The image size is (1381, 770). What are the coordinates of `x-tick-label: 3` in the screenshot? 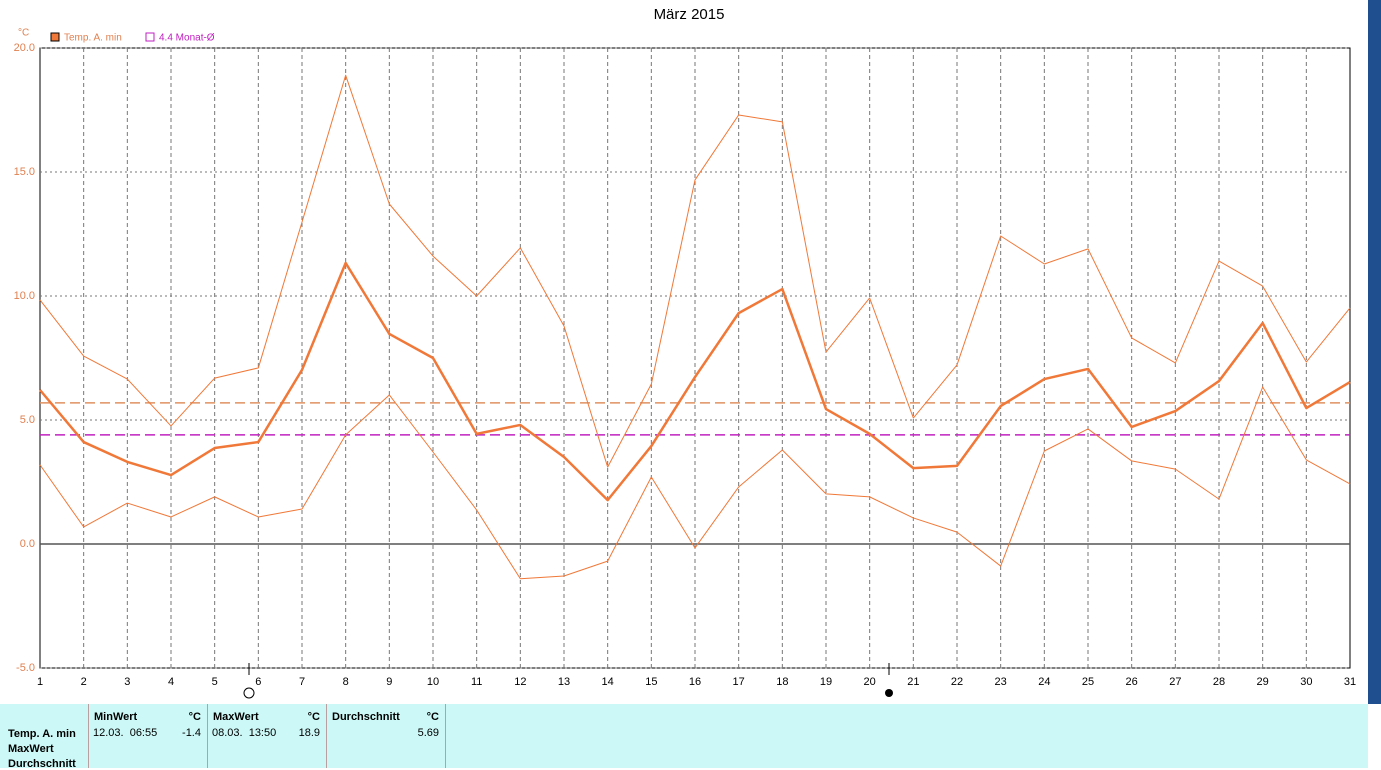 It's located at (127, 682).